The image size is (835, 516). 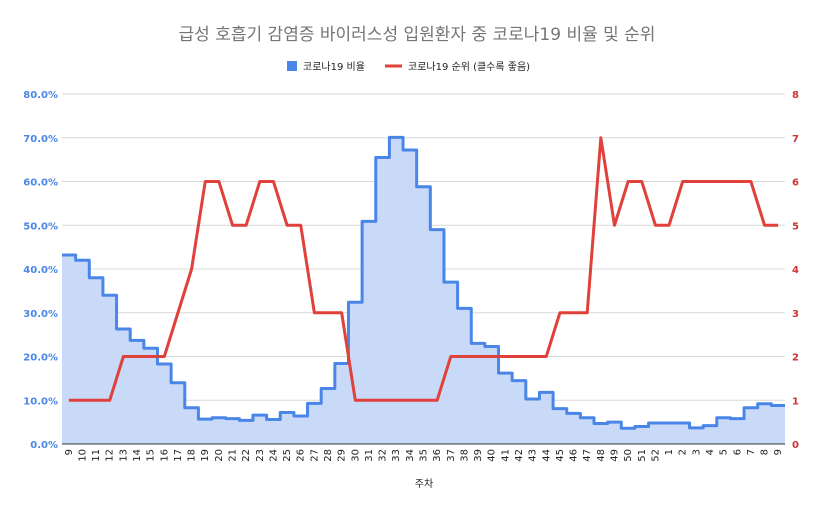 What do you see at coordinates (492, 455) in the screenshot?
I see `x-tick-label: 40` at bounding box center [492, 455].